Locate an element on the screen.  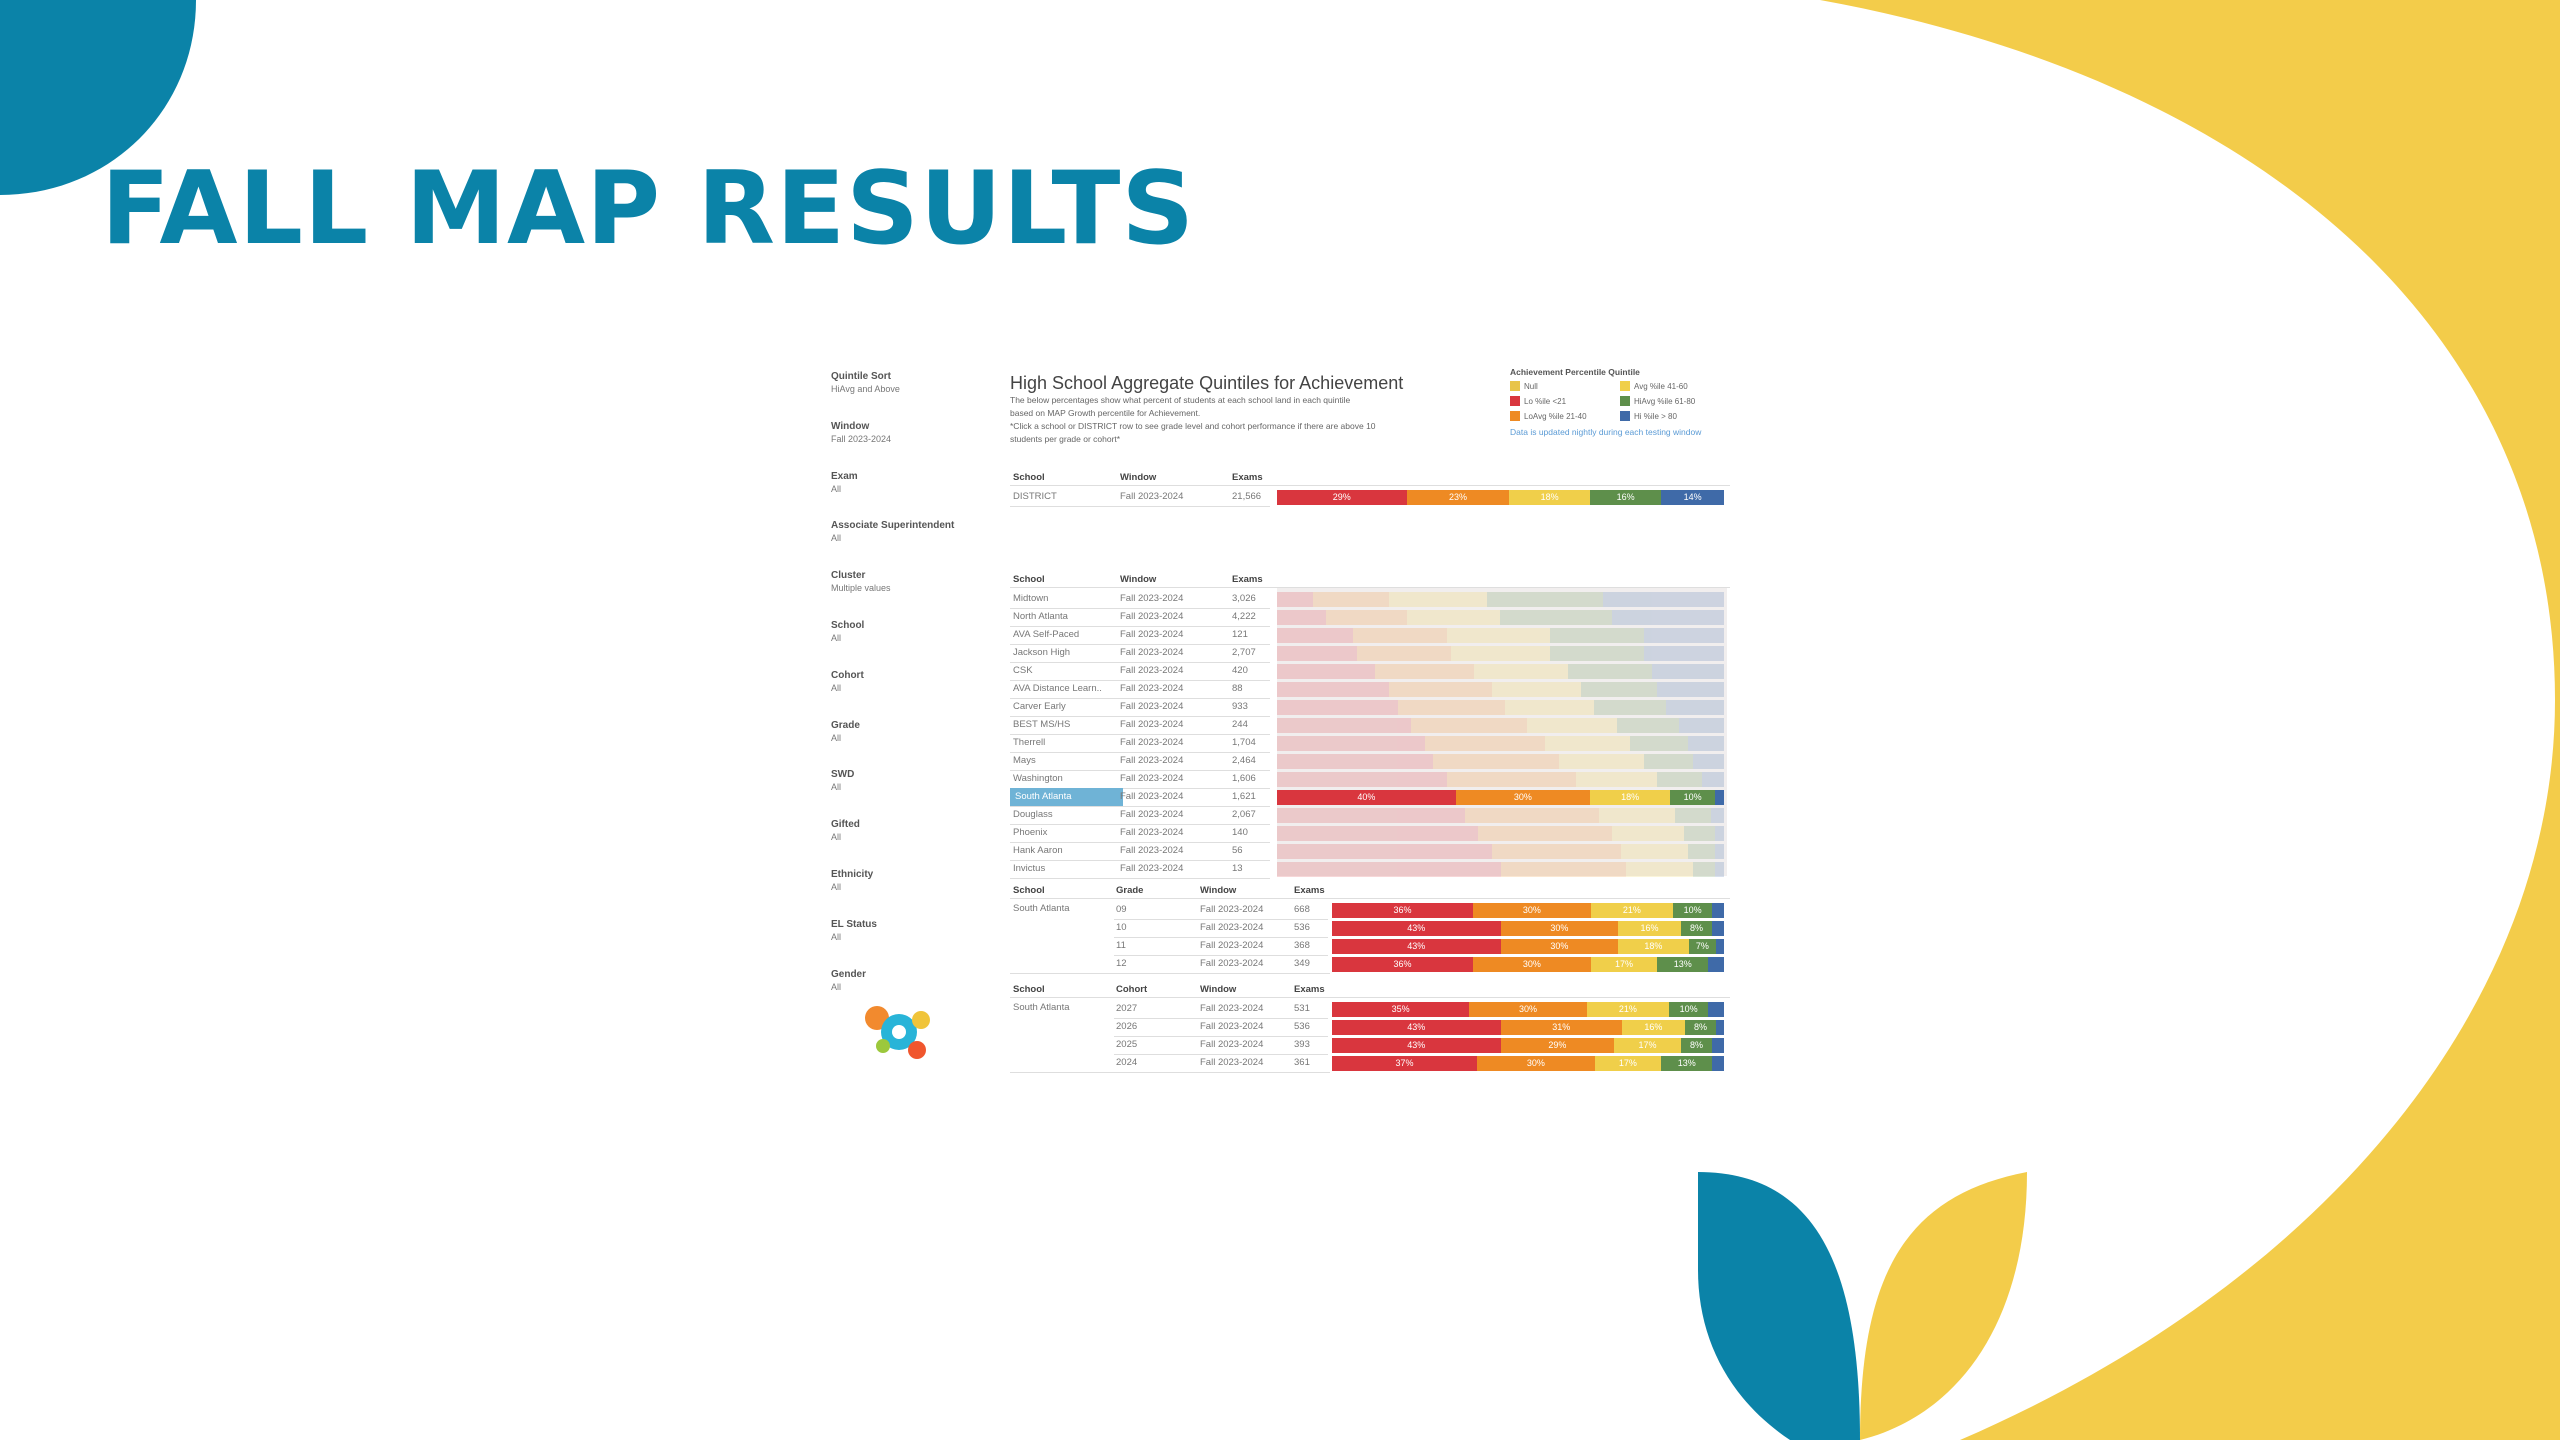
filter-value: Multiple values is located at coordinates (861, 588).